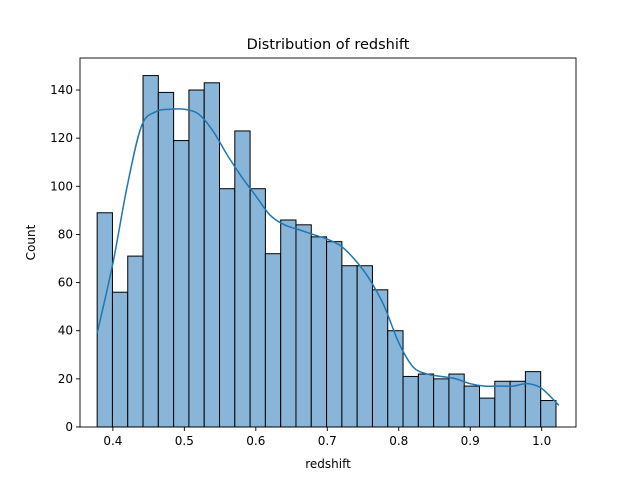 Image resolution: width=640 pixels, height=480 pixels. I want to click on y-tick-label: 0, so click(69, 427).